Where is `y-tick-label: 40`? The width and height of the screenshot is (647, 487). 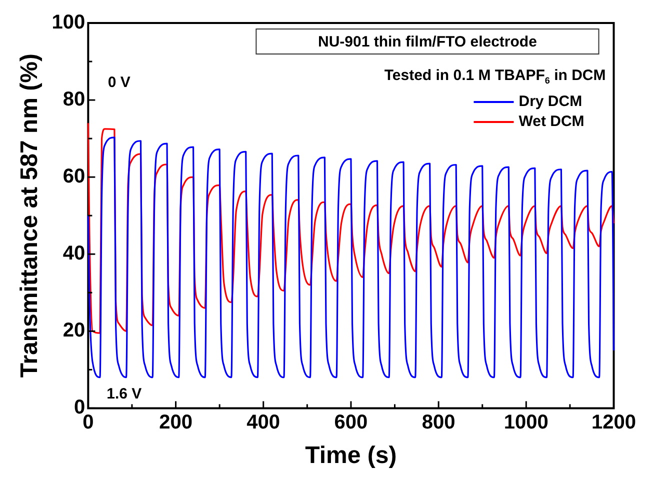 y-tick-label: 40 is located at coordinates (74, 253).